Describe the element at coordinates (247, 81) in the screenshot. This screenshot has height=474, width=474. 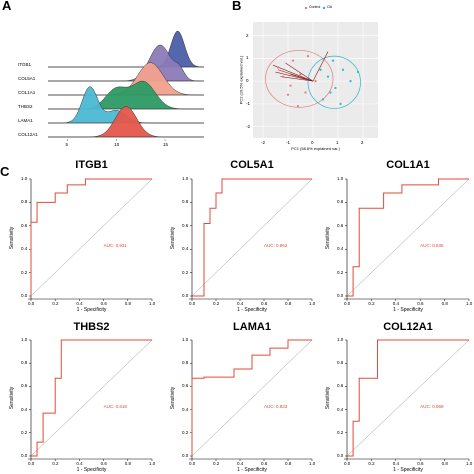
I see `pca-ytick-label: 0` at that location.